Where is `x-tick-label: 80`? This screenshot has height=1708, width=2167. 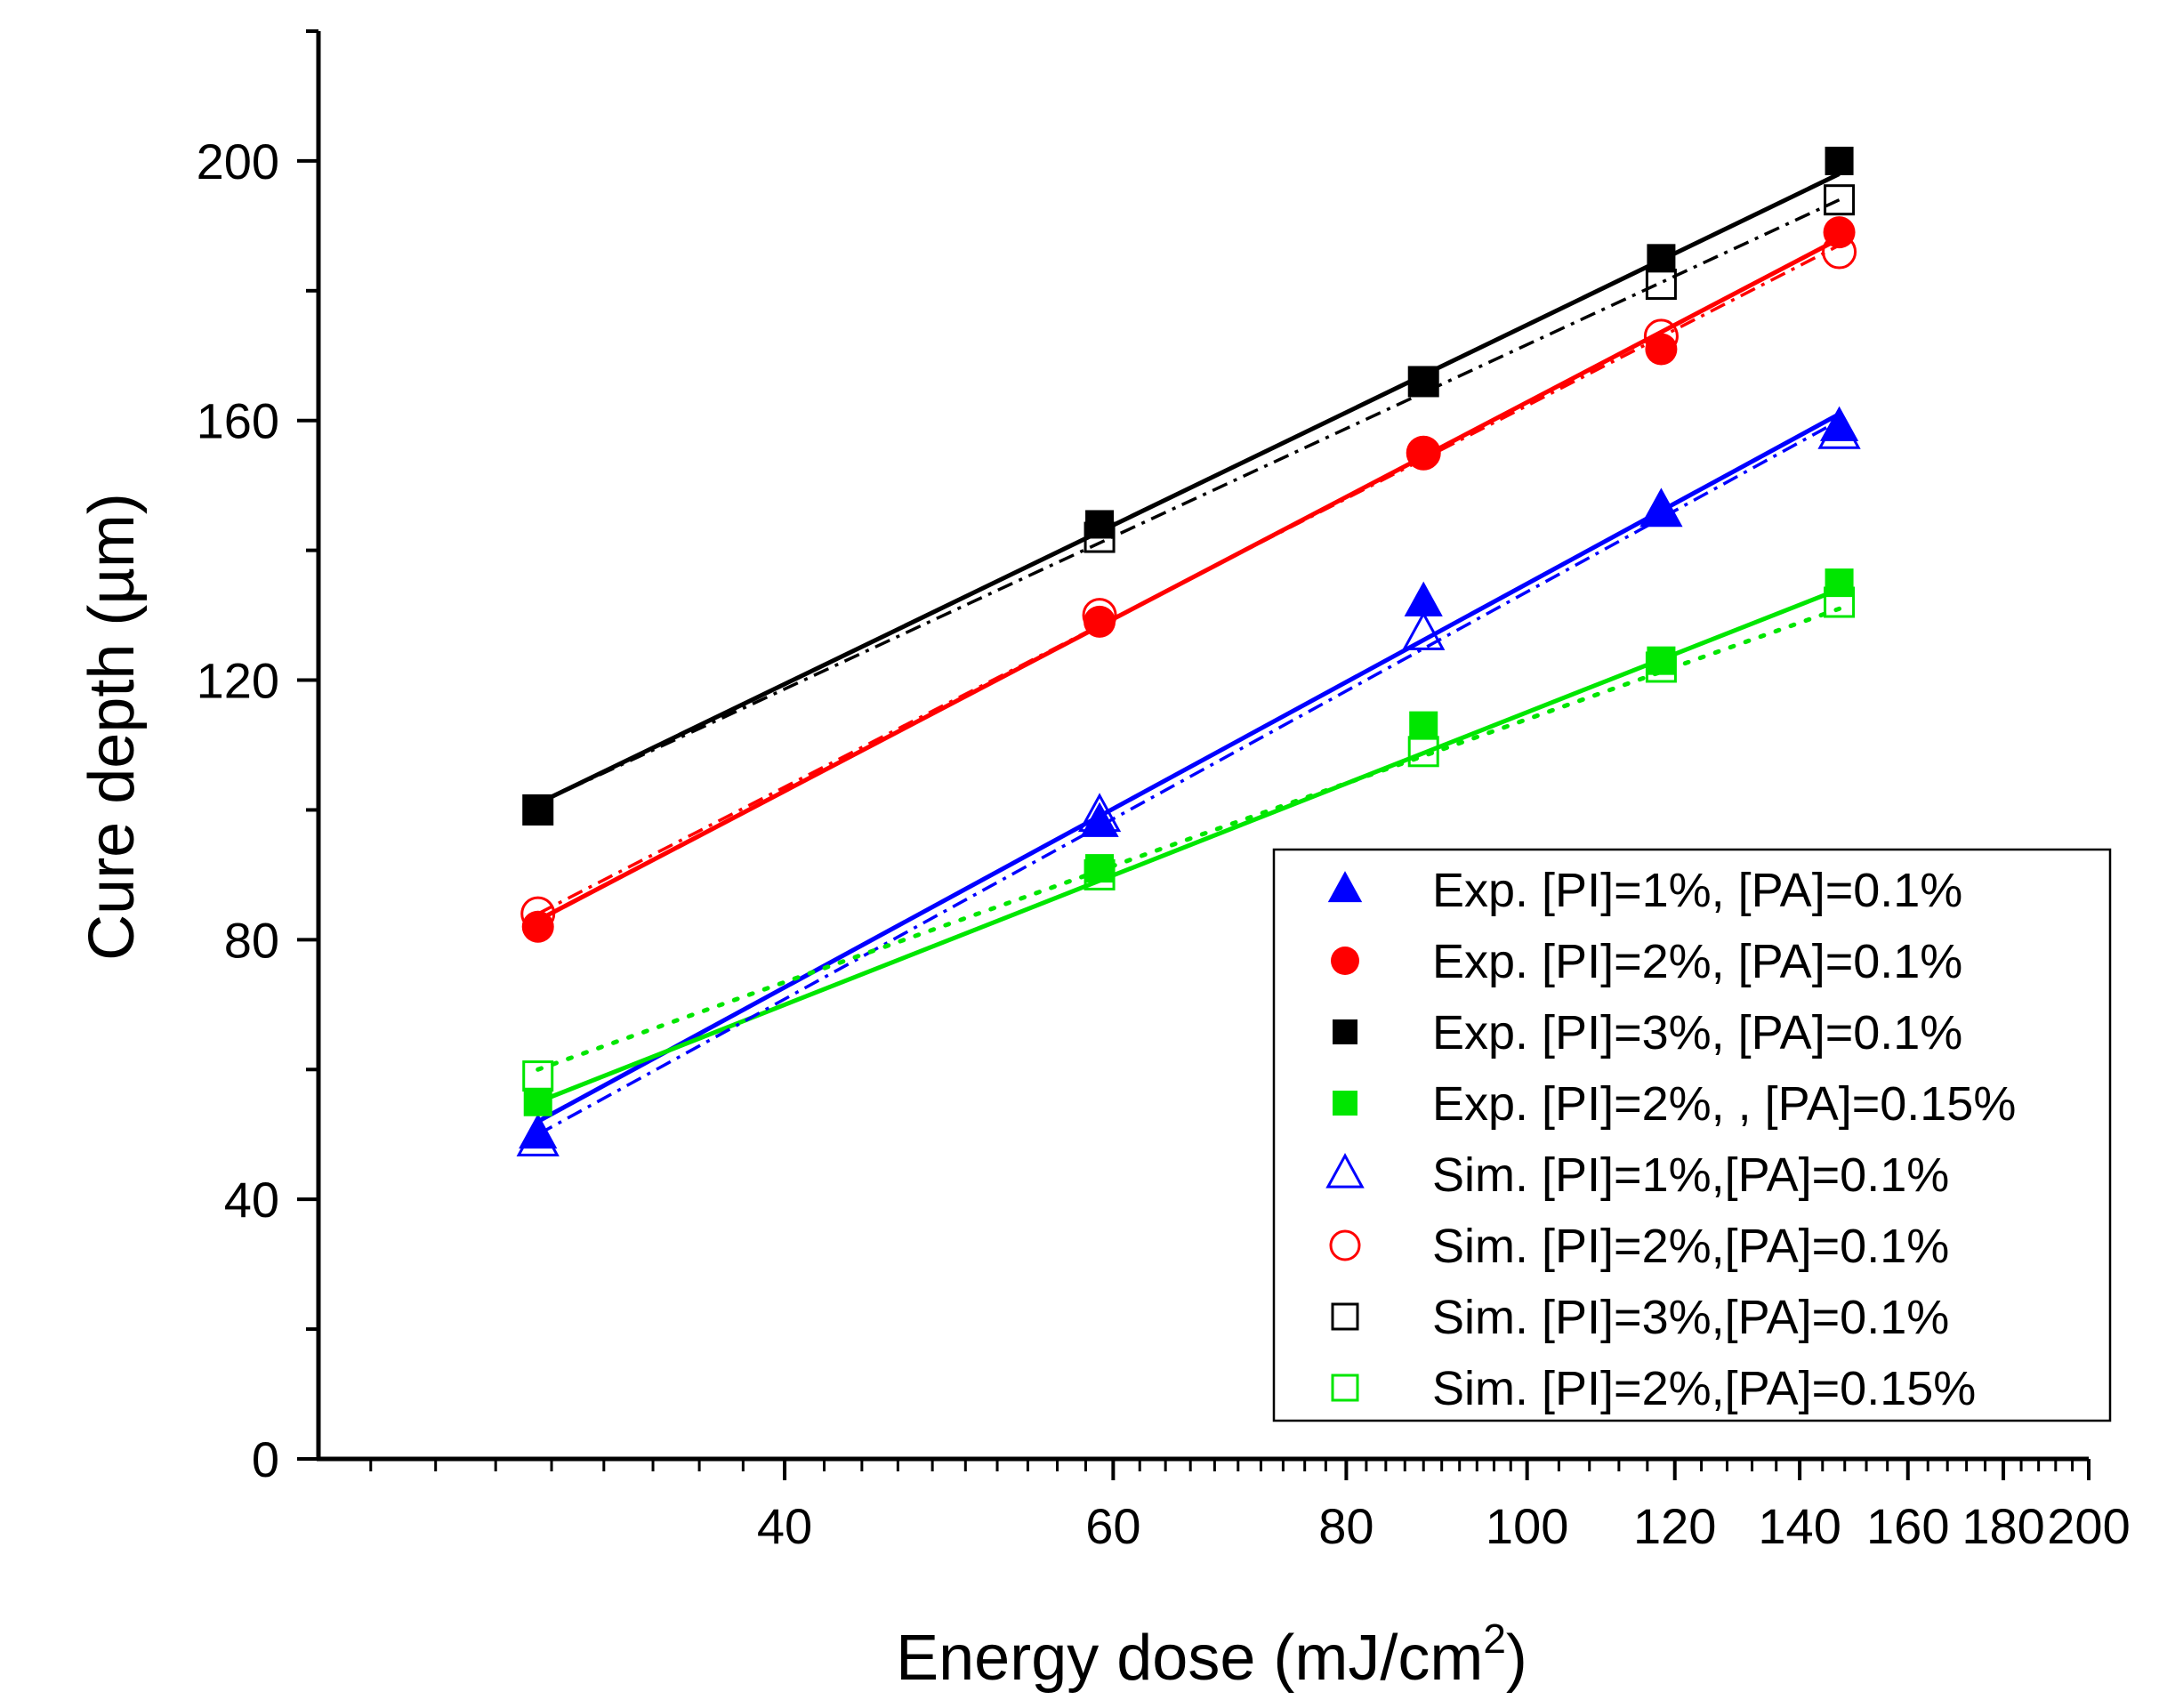 x-tick-label: 80 is located at coordinates (1346, 1526).